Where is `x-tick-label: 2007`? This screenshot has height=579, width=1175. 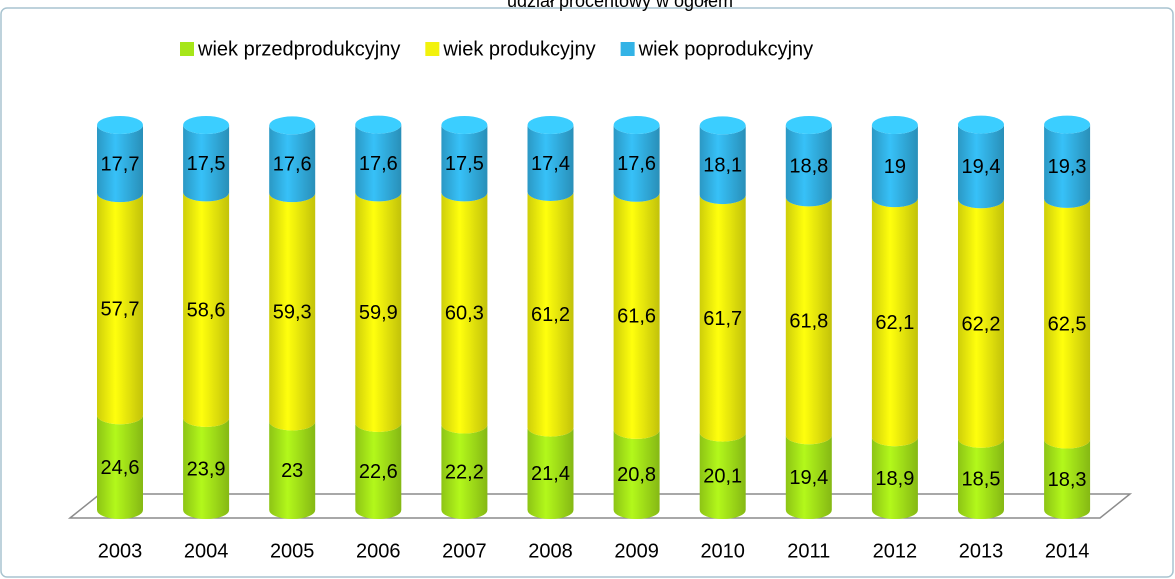
x-tick-label: 2007 is located at coordinates (464, 551).